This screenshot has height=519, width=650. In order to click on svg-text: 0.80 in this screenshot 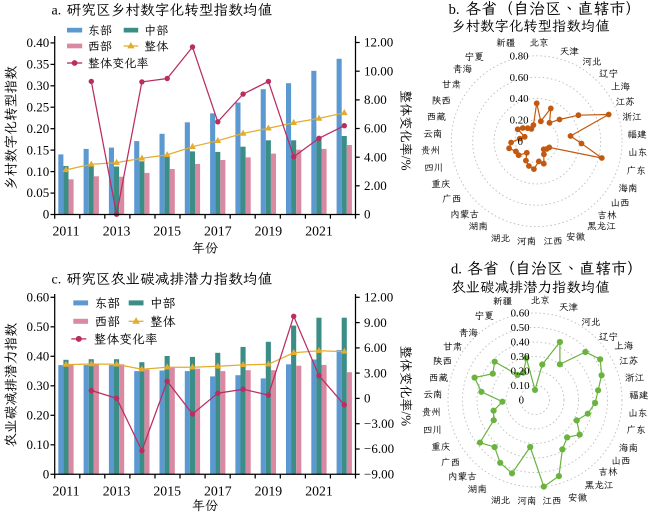, I will do `click(519, 56)`.